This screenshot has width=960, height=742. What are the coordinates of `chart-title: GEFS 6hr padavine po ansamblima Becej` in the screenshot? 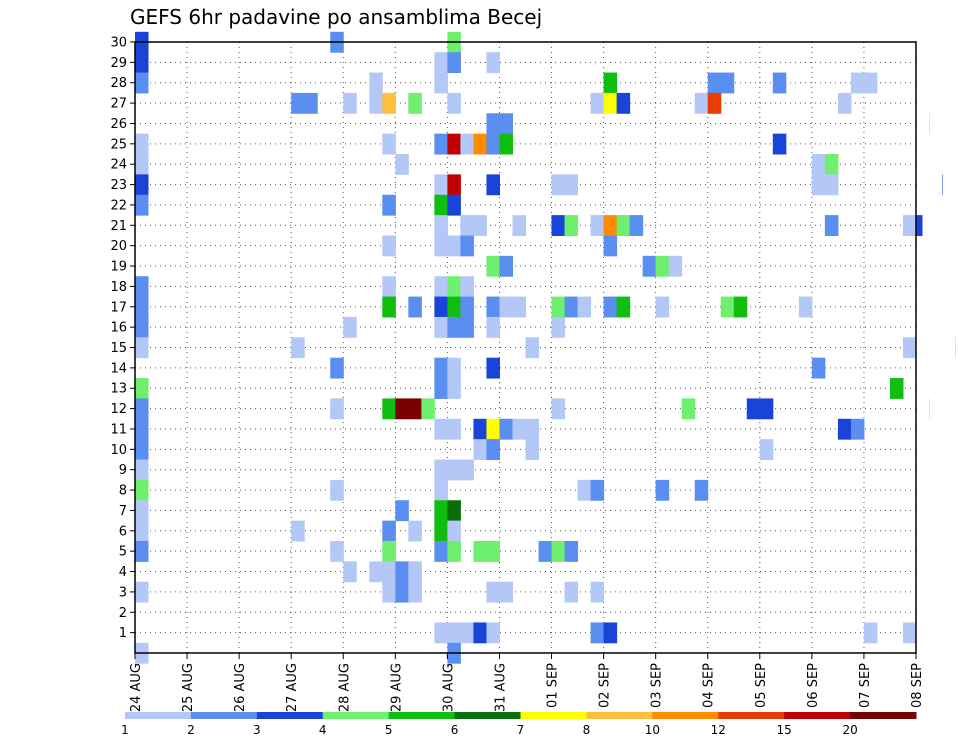 It's located at (336, 17).